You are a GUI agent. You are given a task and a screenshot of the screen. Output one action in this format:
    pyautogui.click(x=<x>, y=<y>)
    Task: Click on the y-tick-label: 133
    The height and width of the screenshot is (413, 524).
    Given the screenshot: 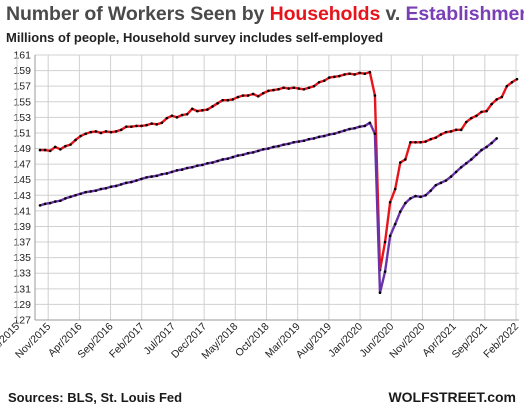 What is the action you would take?
    pyautogui.click(x=22, y=274)
    